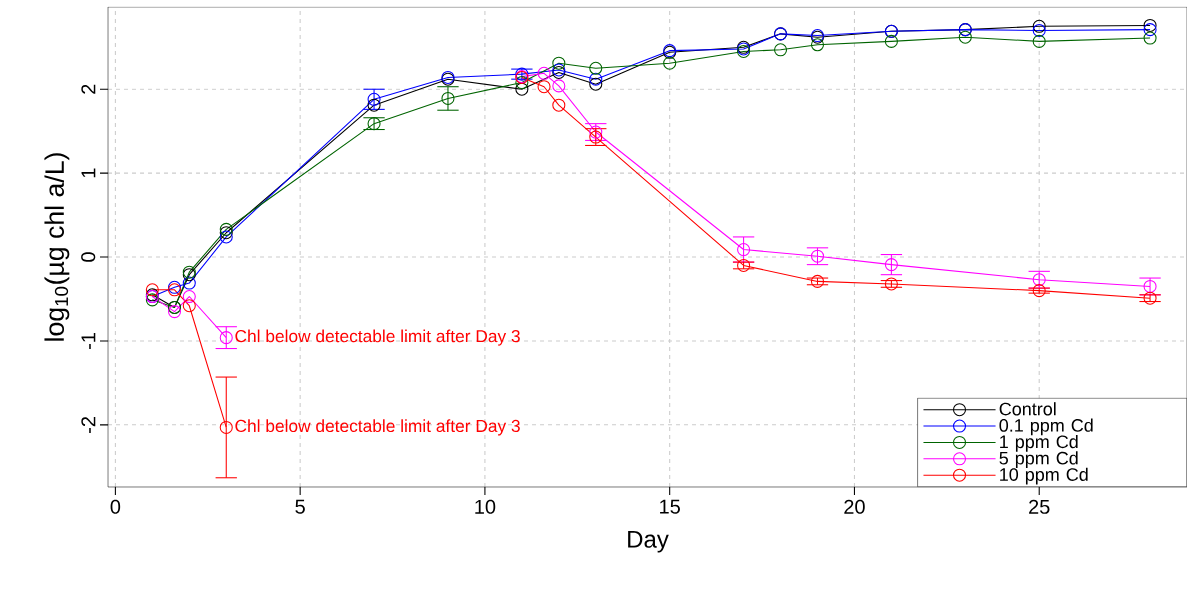 The image size is (1187, 599). Describe the element at coordinates (115, 506) in the screenshot. I see `x-tick-label: 0` at that location.